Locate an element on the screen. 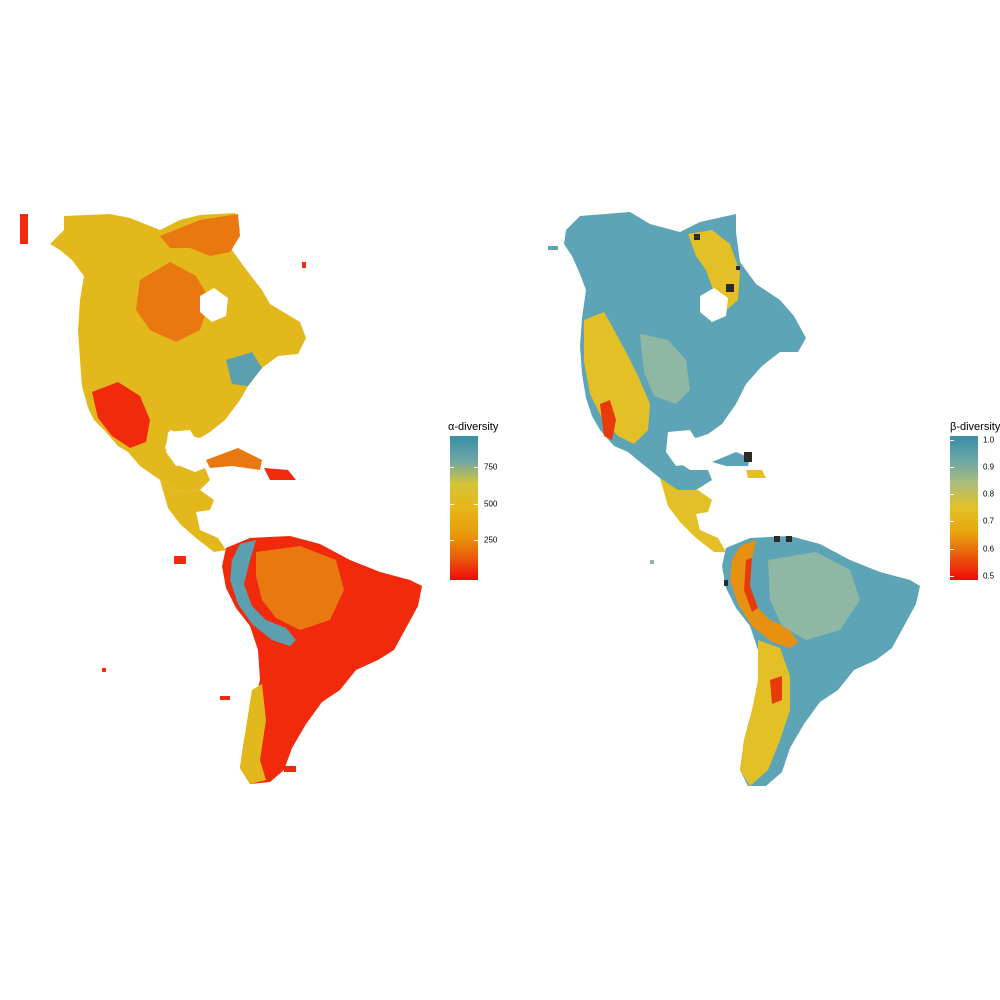 The image size is (1000, 1000). beta-na-yellow-rockies is located at coordinates (617, 378).